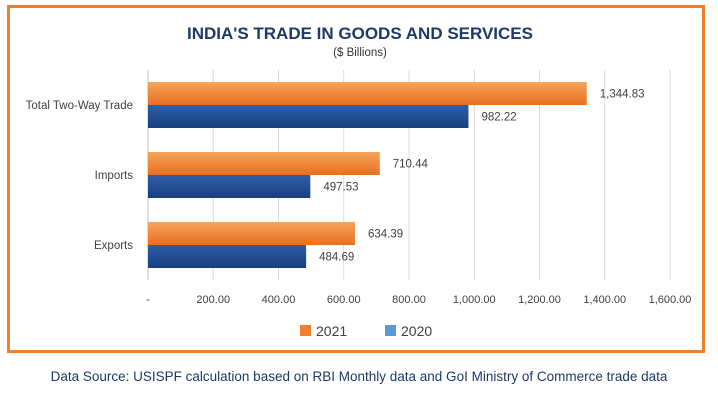 This screenshot has height=401, width=718. Describe the element at coordinates (474, 300) in the screenshot. I see `x-tick-label: 1,000.00` at that location.